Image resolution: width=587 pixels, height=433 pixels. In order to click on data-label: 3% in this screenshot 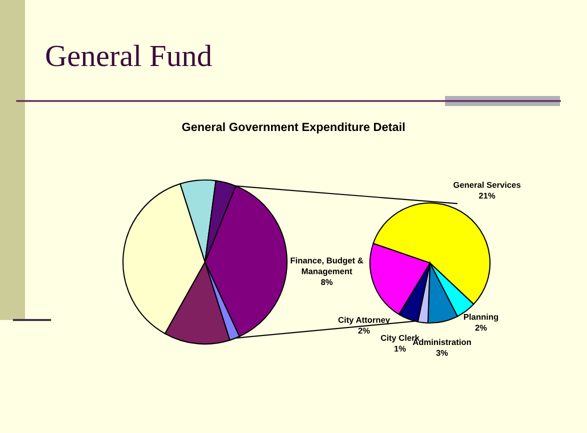, I will do `click(442, 353)`.